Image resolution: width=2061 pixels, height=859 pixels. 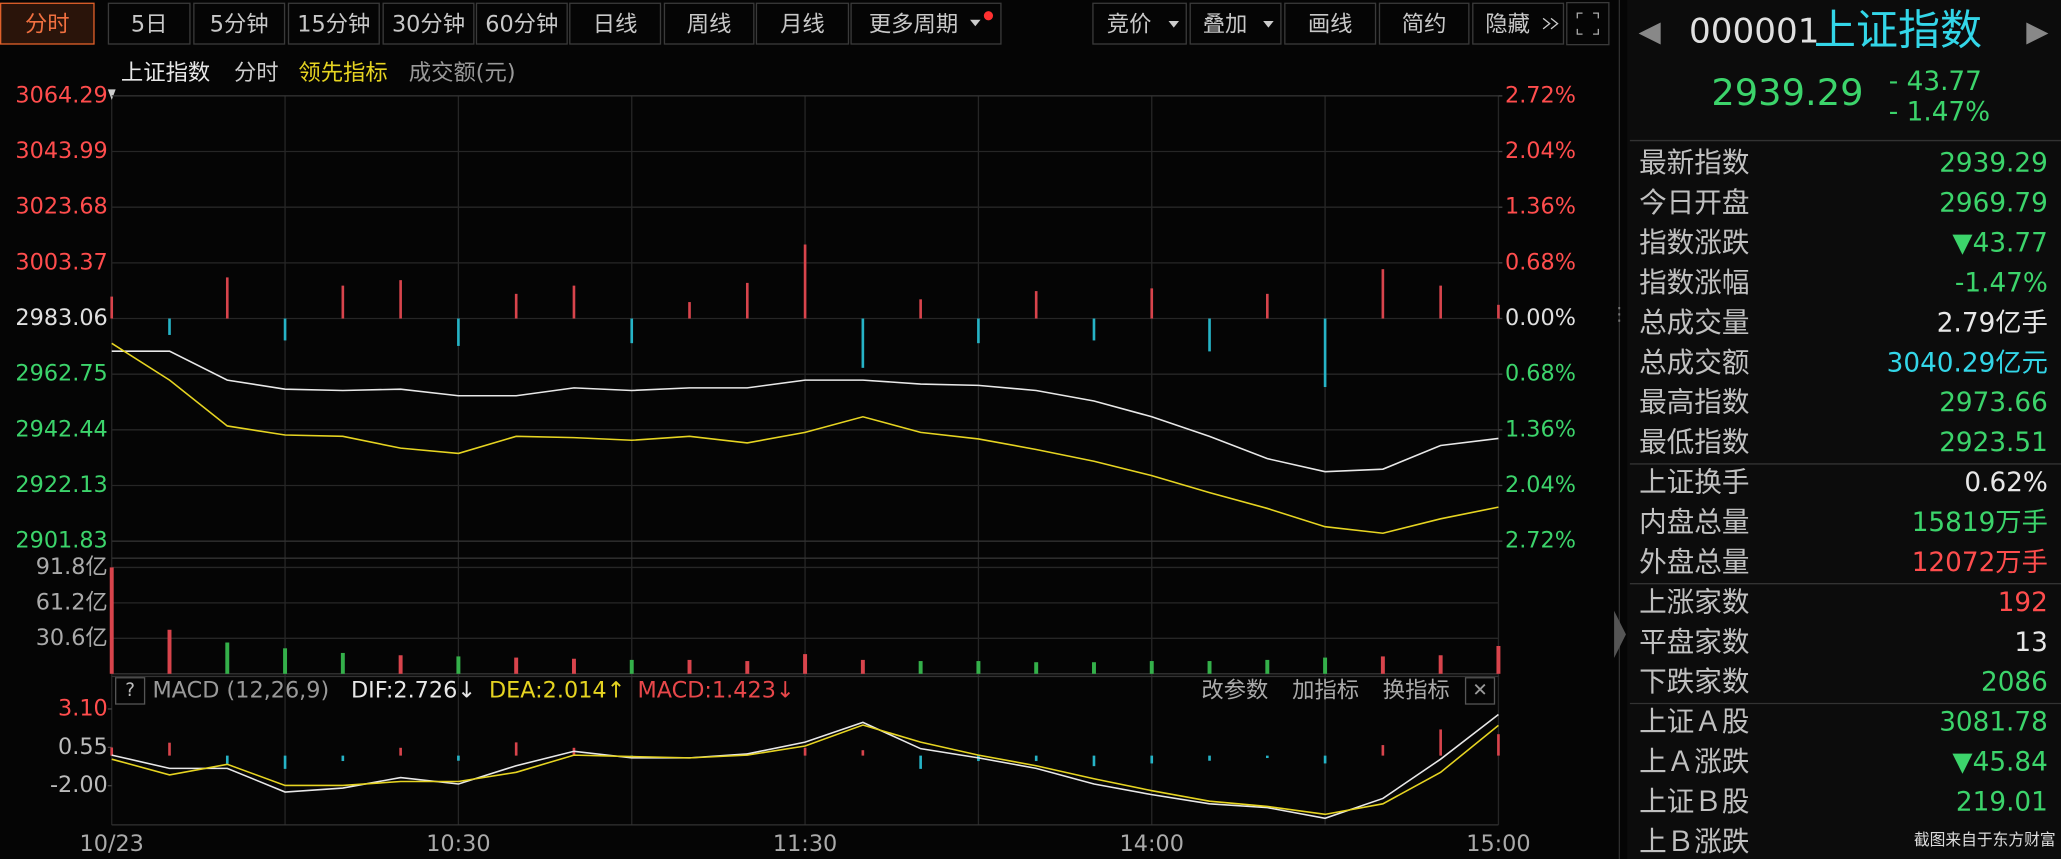 What do you see at coordinates (130, 691) in the screenshot?
I see `help-button` at bounding box center [130, 691].